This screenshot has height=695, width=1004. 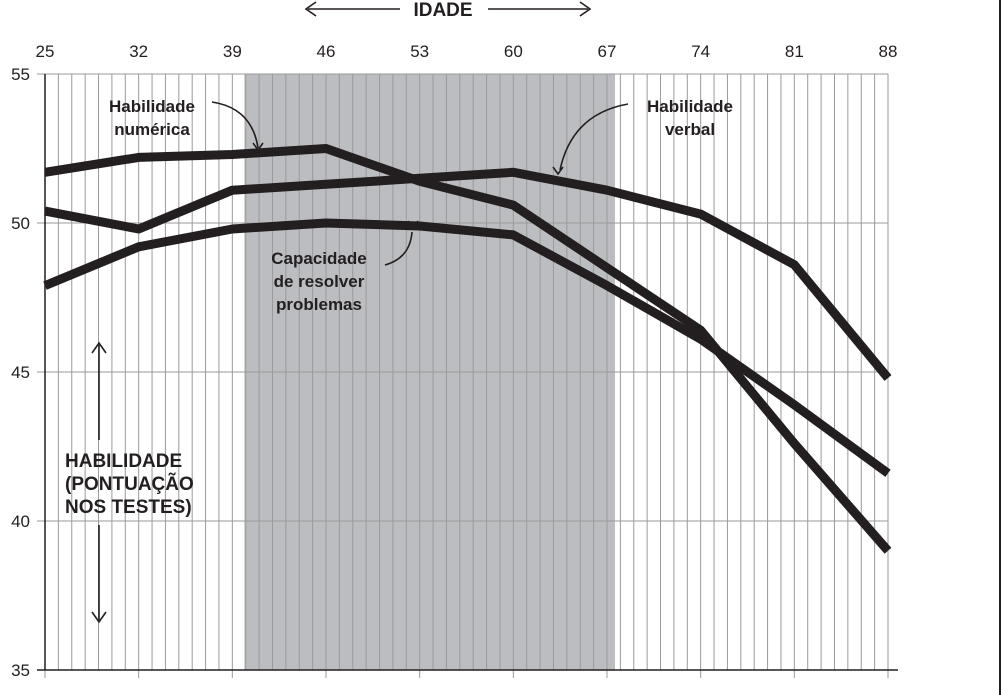 I want to click on x-tick-label: 32, so click(x=138, y=51).